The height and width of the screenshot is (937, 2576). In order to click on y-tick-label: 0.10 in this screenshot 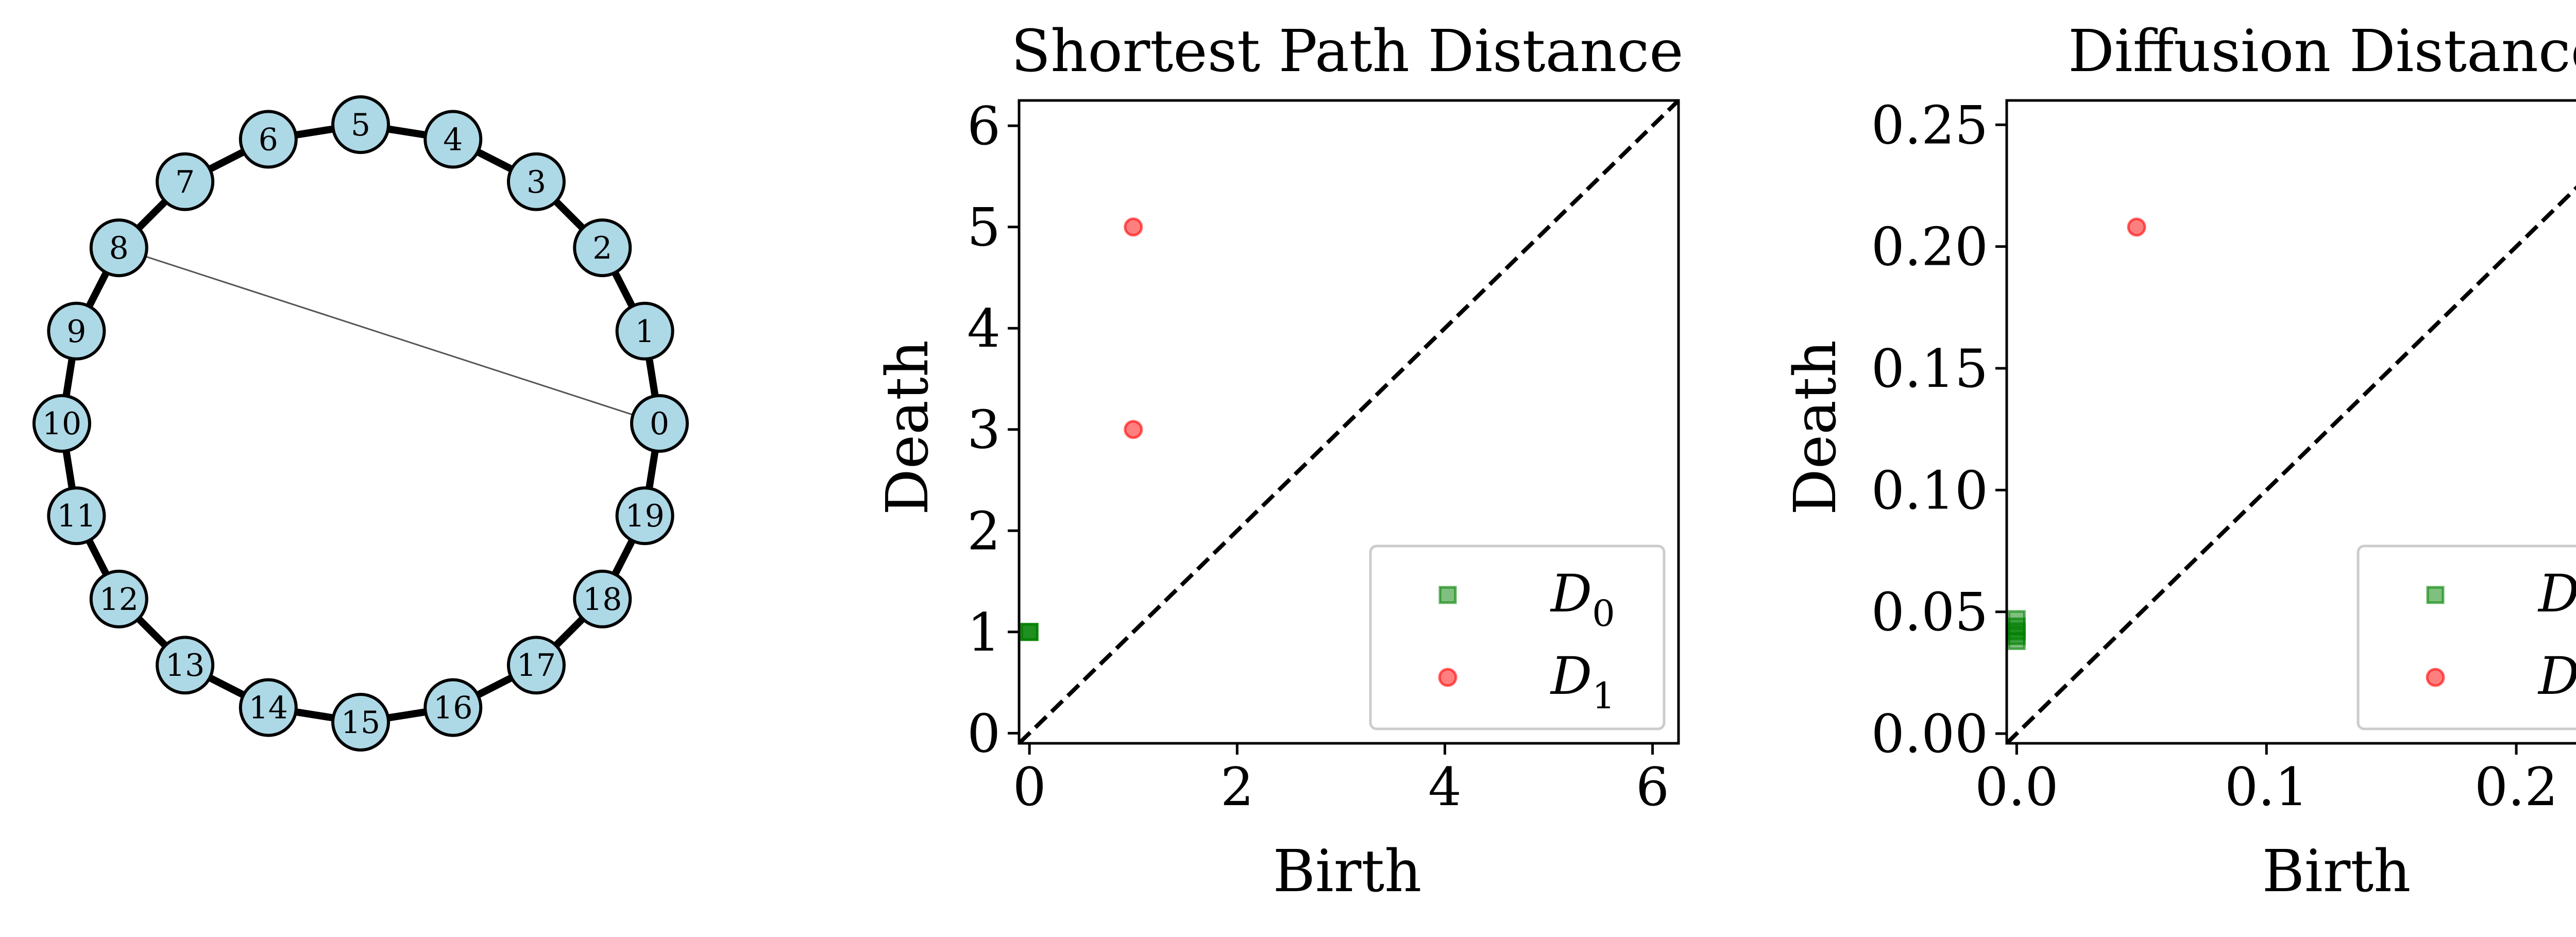, I will do `click(1929, 491)`.